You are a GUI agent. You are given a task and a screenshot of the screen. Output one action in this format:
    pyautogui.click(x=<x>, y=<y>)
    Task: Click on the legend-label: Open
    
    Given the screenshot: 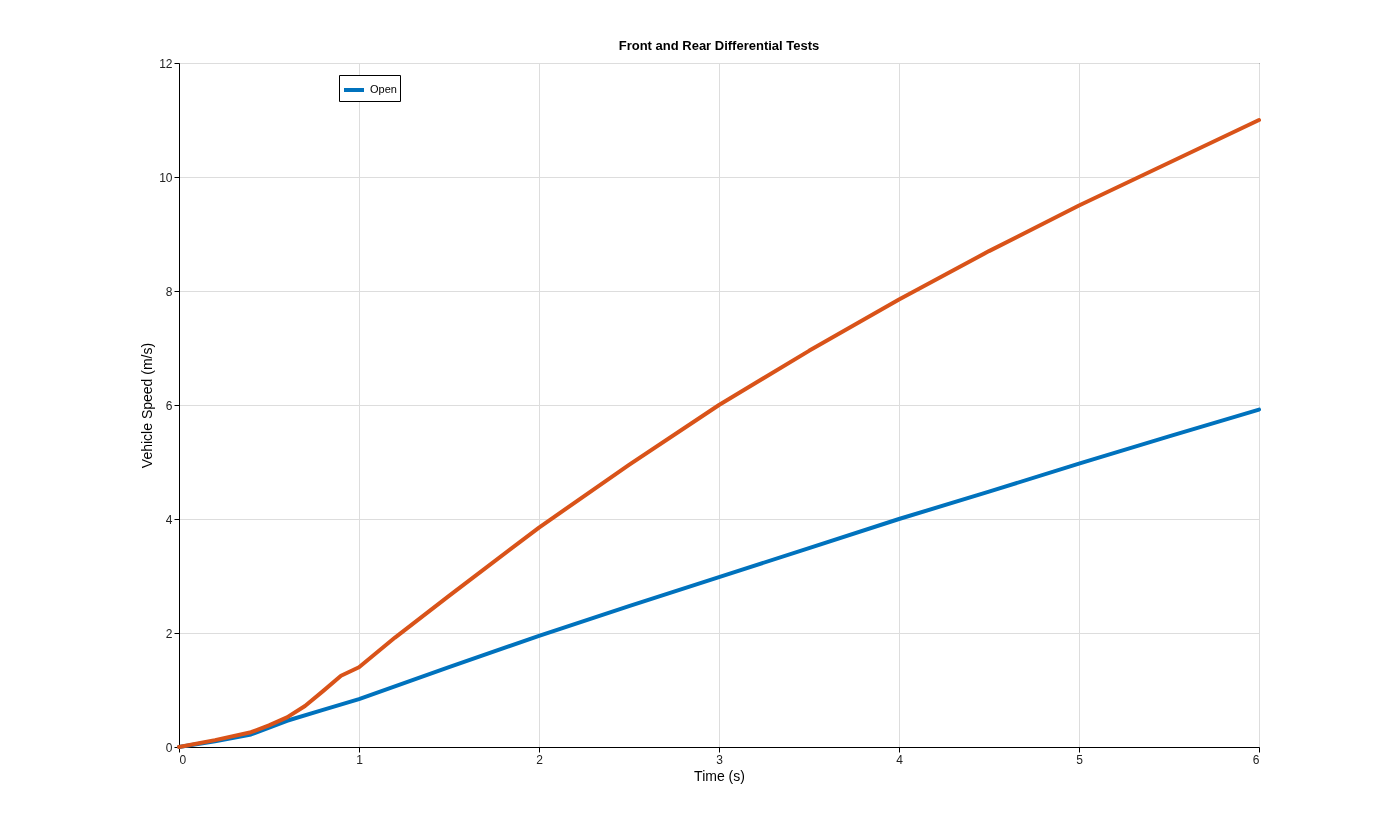 What is the action you would take?
    pyautogui.click(x=383, y=89)
    